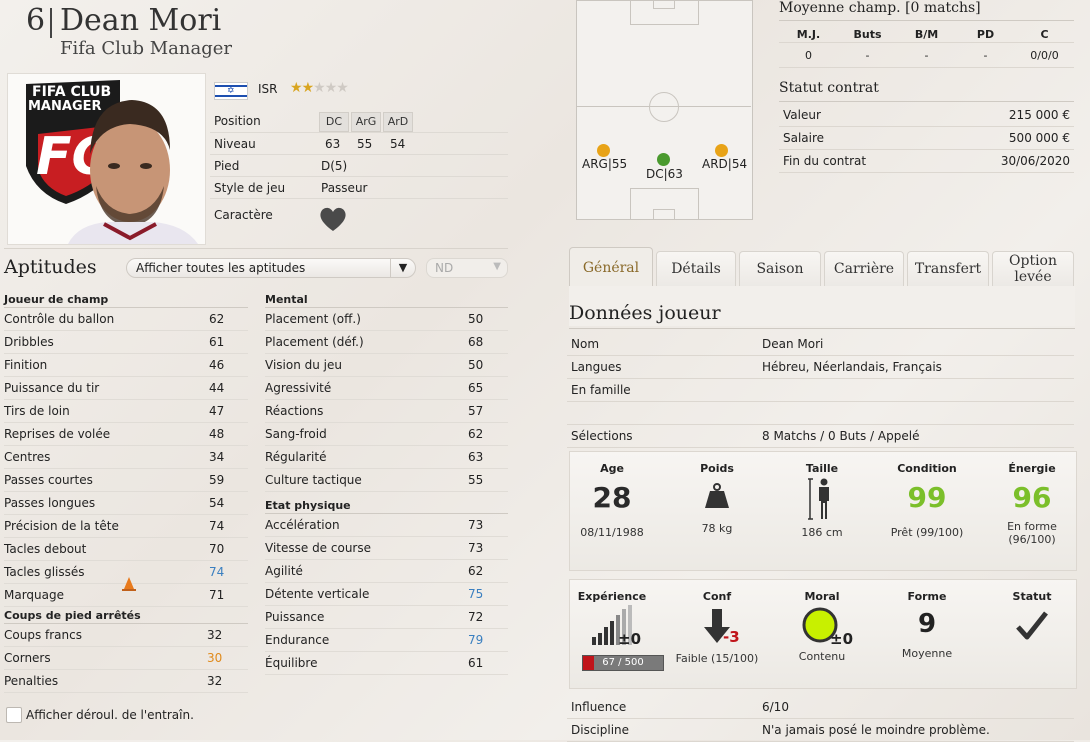 The height and width of the screenshot is (742, 1090). What do you see at coordinates (386, 365) in the screenshot?
I see `attribute-row: Vision du jeu 50` at bounding box center [386, 365].